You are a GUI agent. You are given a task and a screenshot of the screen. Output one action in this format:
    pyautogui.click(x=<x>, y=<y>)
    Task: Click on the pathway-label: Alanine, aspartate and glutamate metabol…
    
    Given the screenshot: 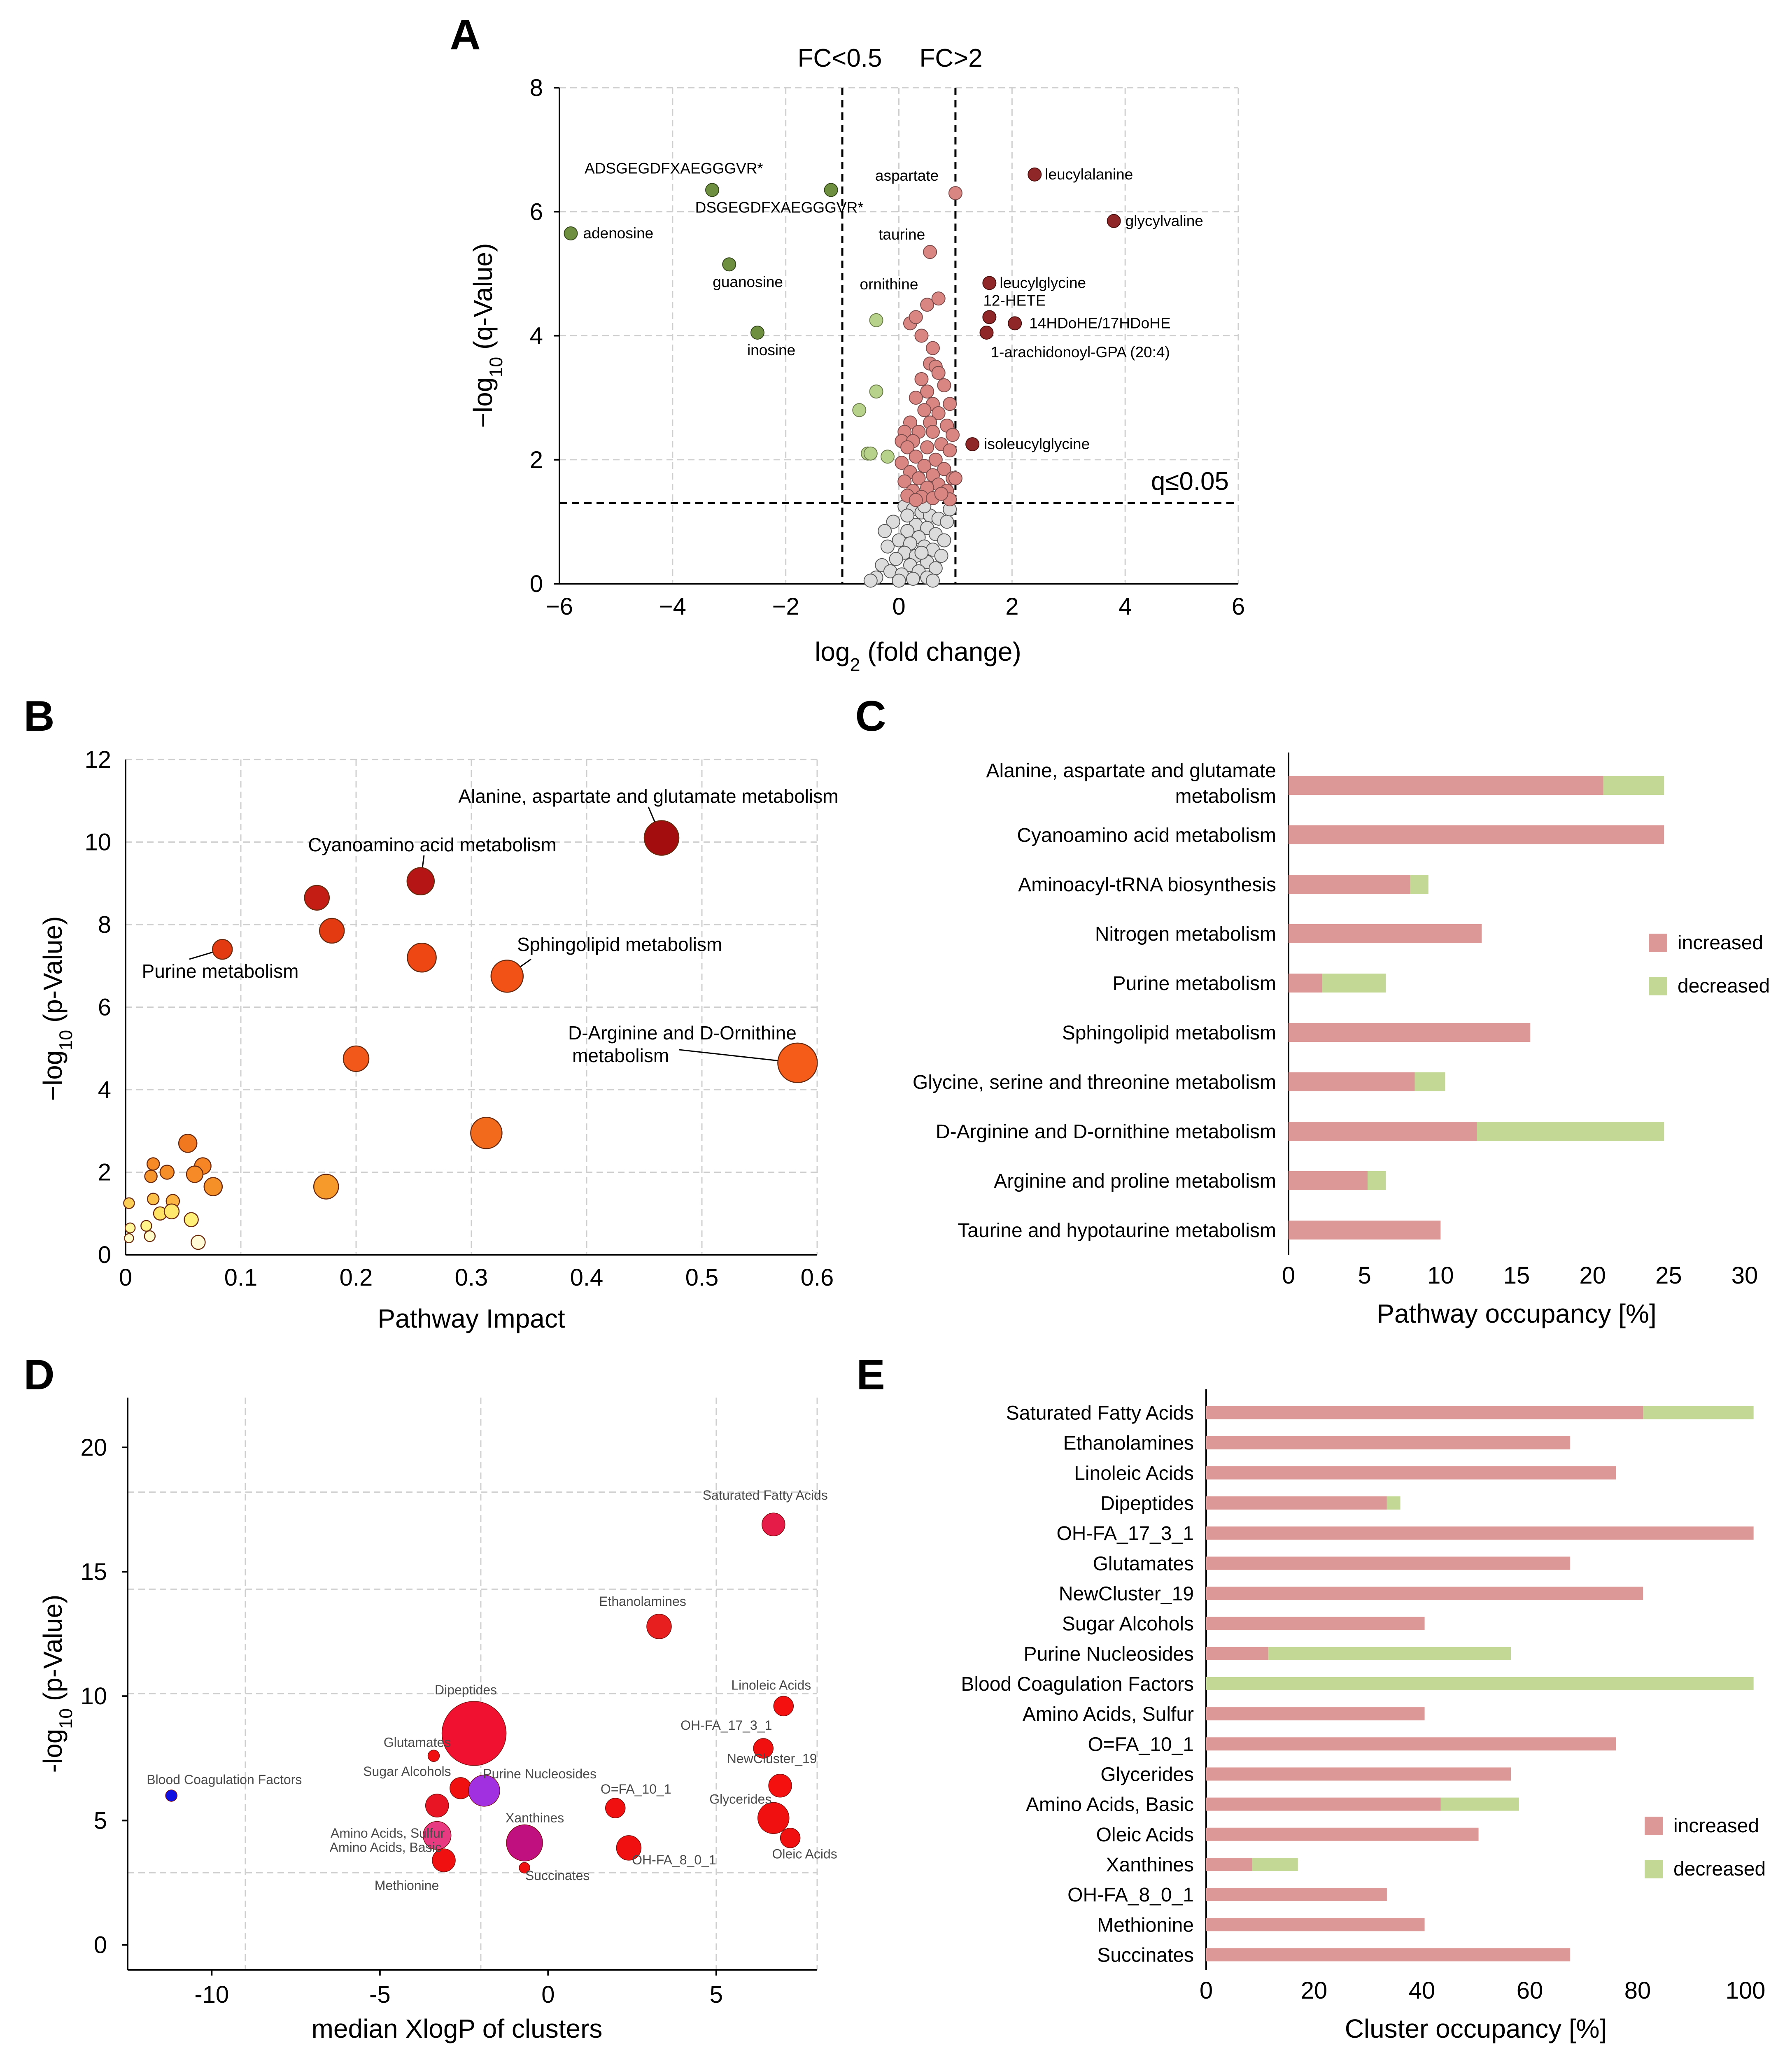 What is the action you would take?
    pyautogui.click(x=648, y=796)
    